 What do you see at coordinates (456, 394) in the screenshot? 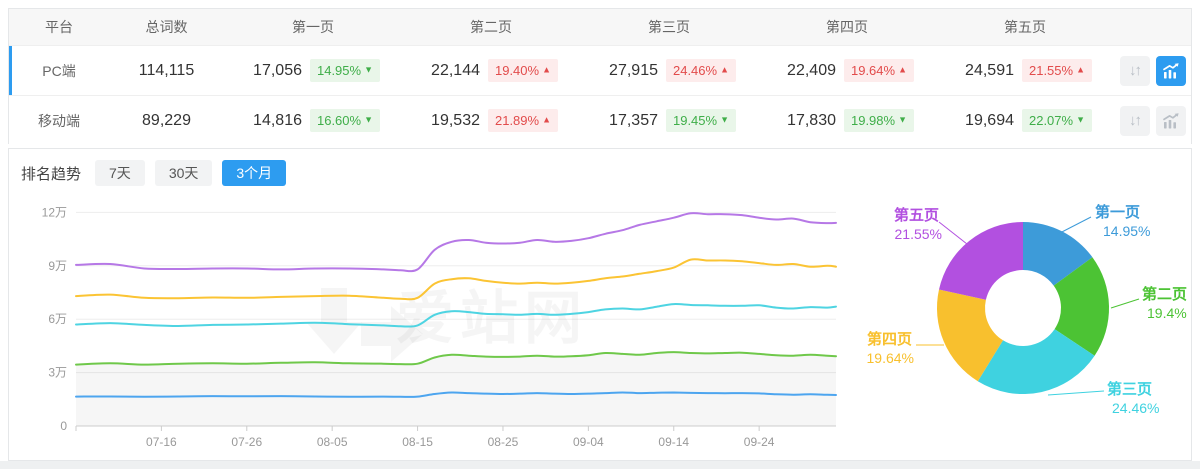
I see `trend-line-第一页` at bounding box center [456, 394].